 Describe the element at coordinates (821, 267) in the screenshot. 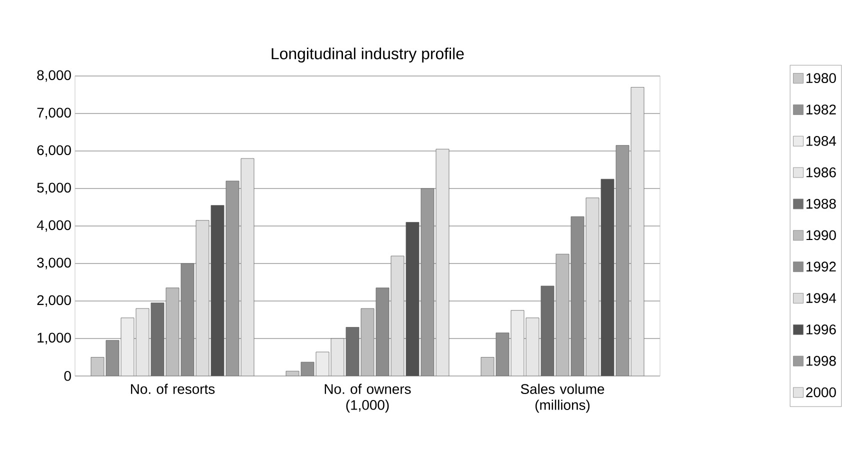

I see `legend-label: 1992` at that location.